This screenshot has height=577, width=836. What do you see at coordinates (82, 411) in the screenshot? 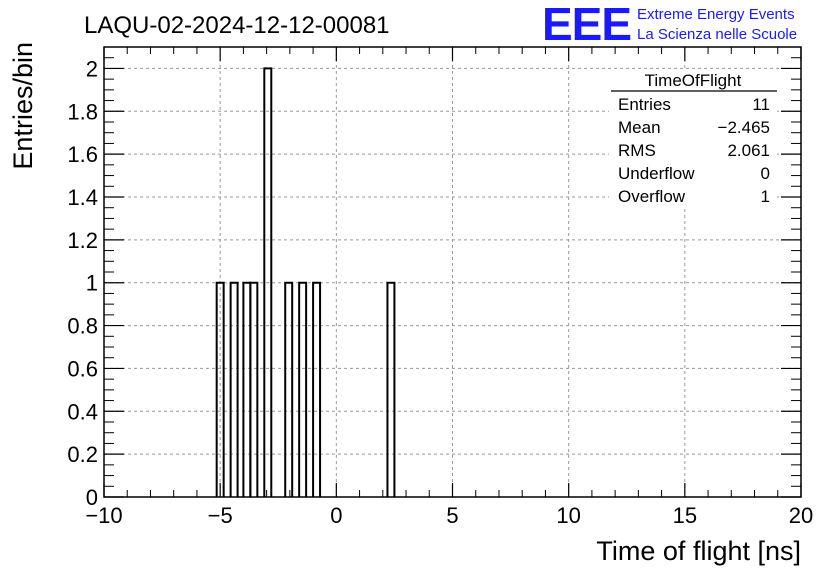
I see `y-tick-label: 0.4` at bounding box center [82, 411].